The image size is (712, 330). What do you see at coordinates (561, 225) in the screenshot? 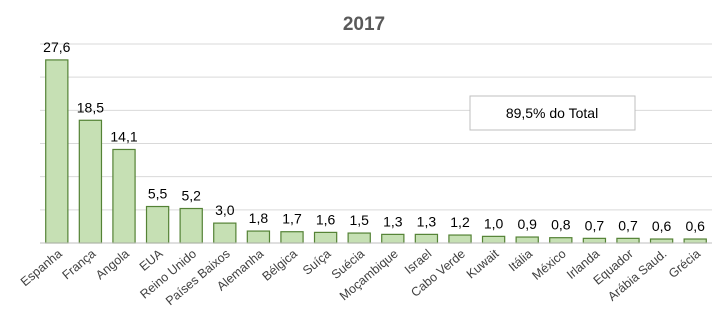
I see `data-label: 0,8` at bounding box center [561, 225].